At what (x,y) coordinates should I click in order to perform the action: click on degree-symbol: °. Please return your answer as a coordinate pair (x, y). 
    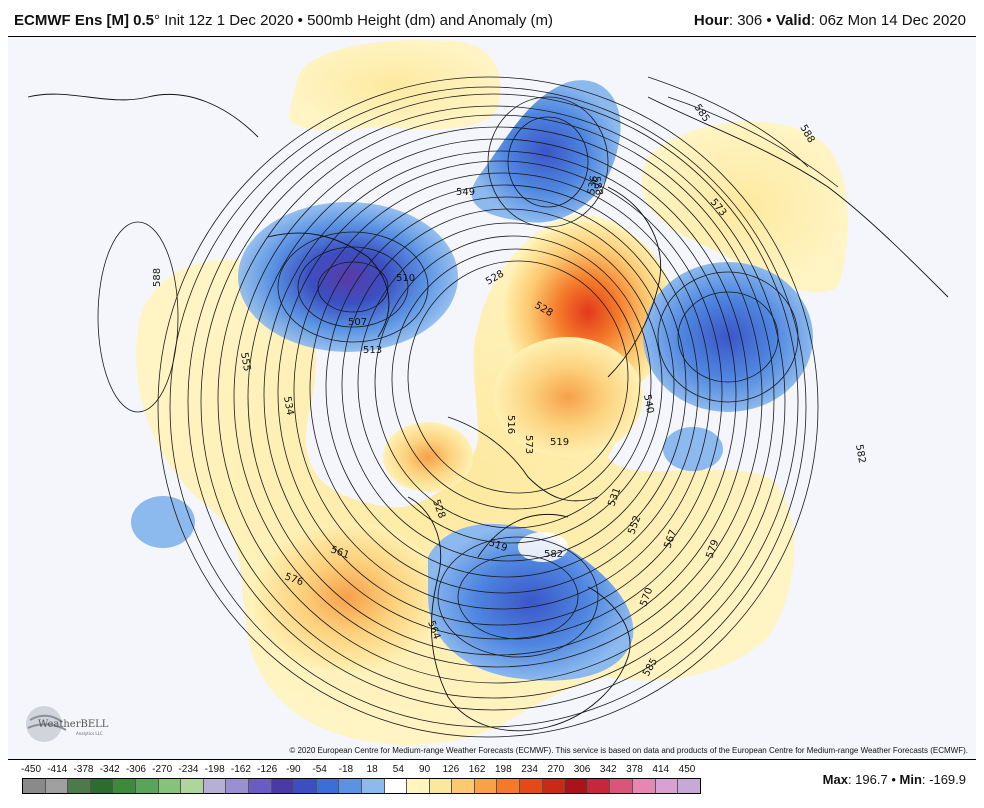
    Looking at the image, I should click on (157, 20).